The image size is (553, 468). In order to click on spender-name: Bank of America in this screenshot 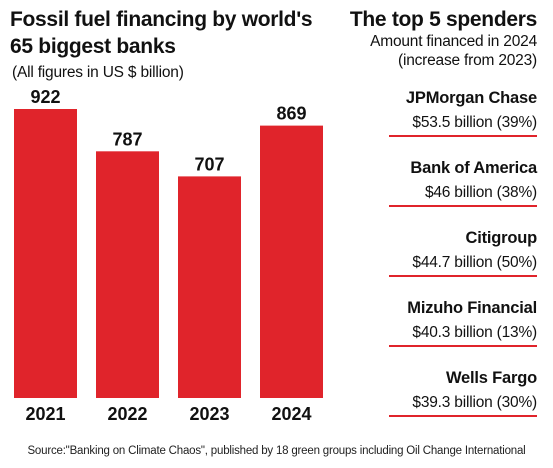, I will do `click(473, 168)`.